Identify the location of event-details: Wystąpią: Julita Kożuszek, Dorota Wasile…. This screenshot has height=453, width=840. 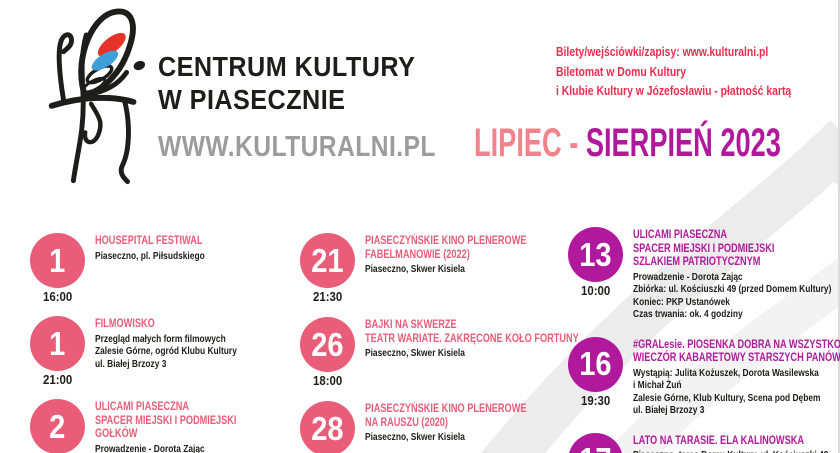
(736, 392).